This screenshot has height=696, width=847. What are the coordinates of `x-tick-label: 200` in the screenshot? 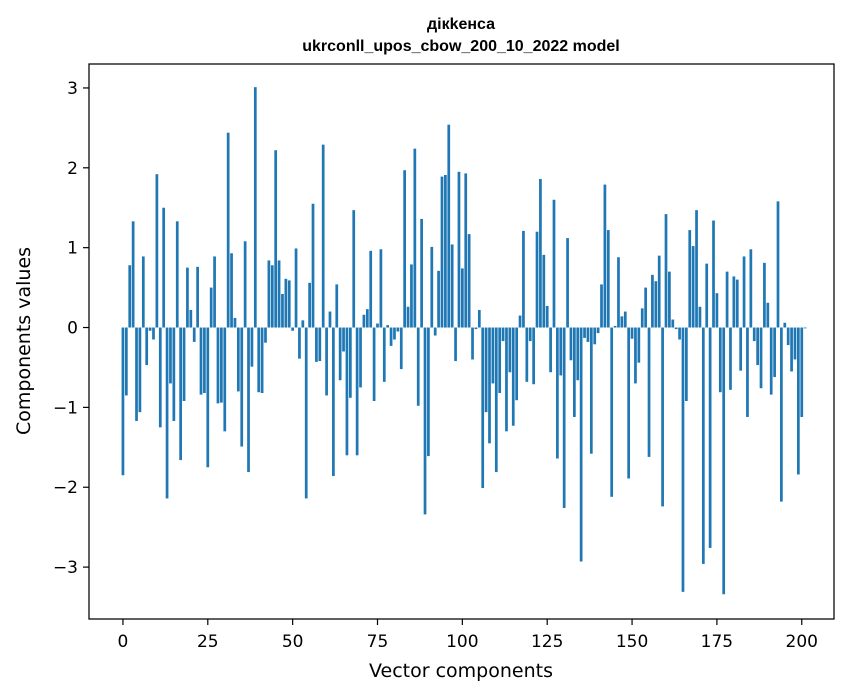 It's located at (802, 642).